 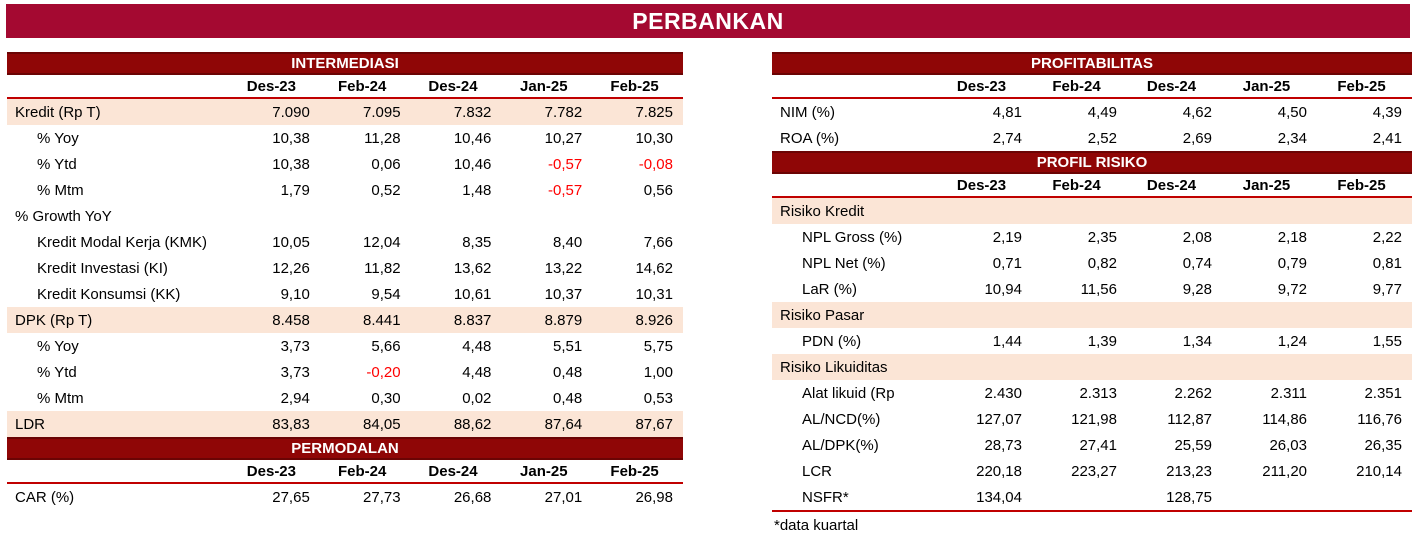 I want to click on cell-value: 121,98, so click(x=1094, y=419).